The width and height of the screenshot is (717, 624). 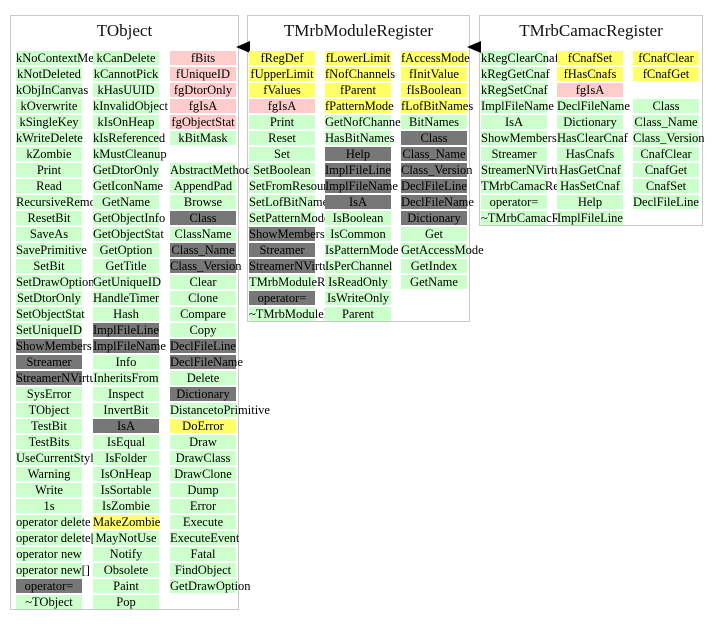 I want to click on member-tobject-resetbit: ResetBit, so click(x=49, y=218).